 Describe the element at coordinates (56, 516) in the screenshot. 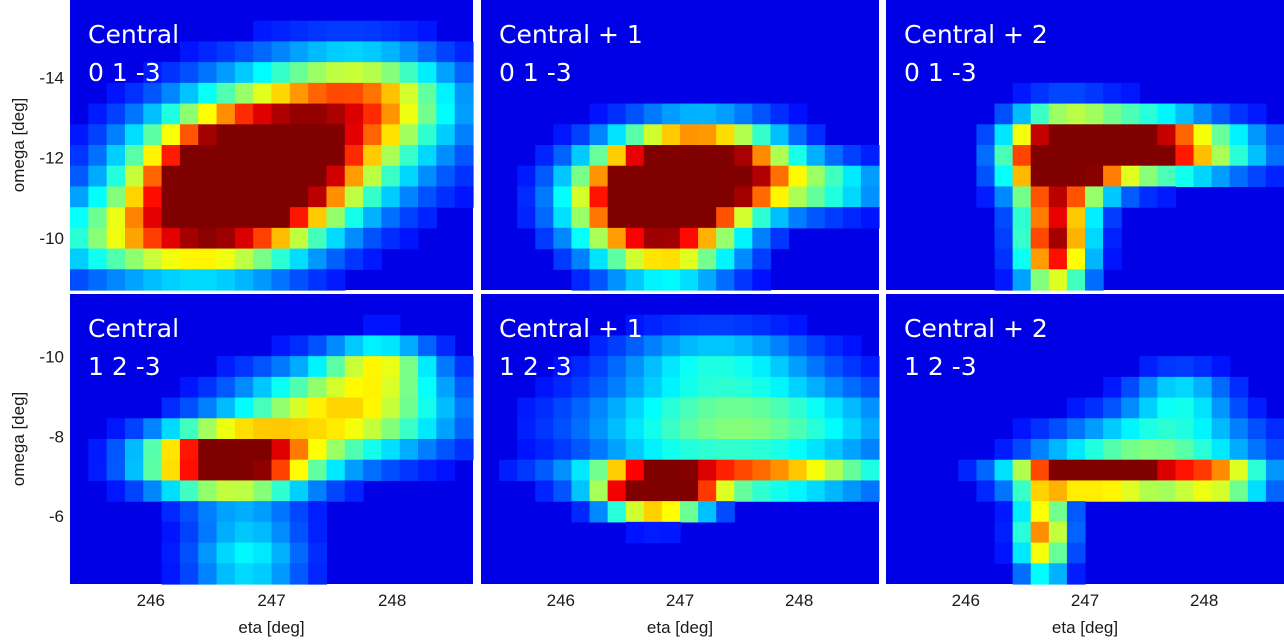

I see `y-tick-label: -6` at that location.